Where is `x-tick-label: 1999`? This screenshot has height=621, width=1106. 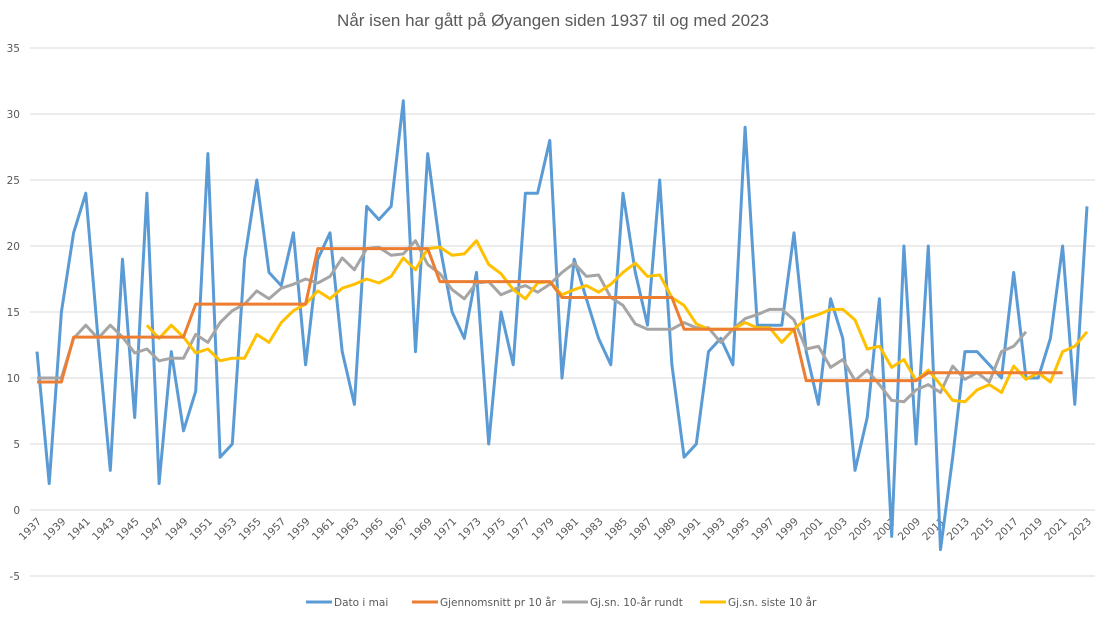
x-tick-label: 1999 is located at coordinates (787, 529).